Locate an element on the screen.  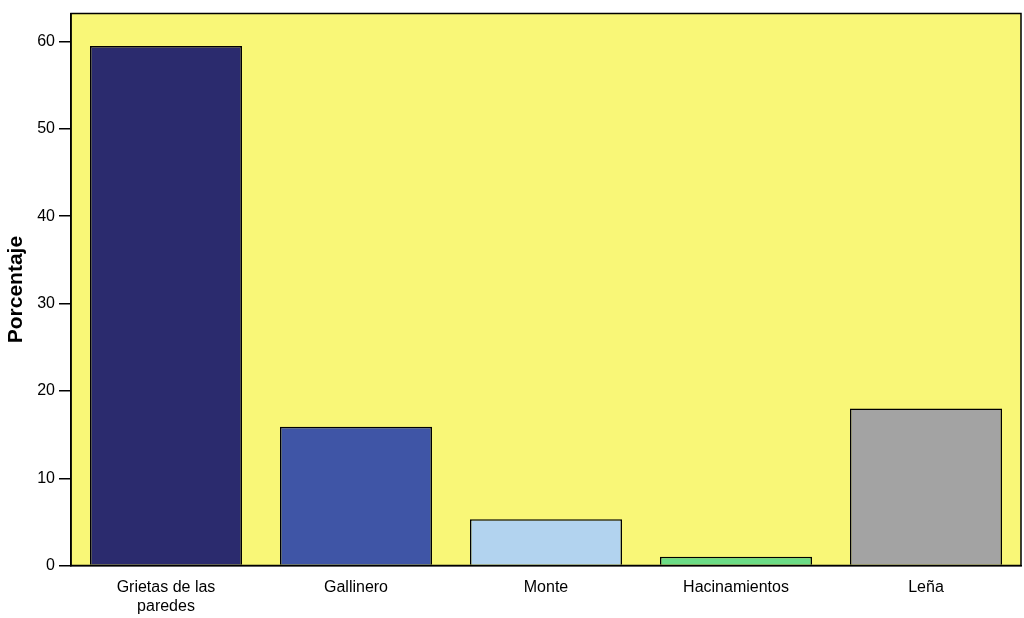
y-tick-label: 10 is located at coordinates (46, 477).